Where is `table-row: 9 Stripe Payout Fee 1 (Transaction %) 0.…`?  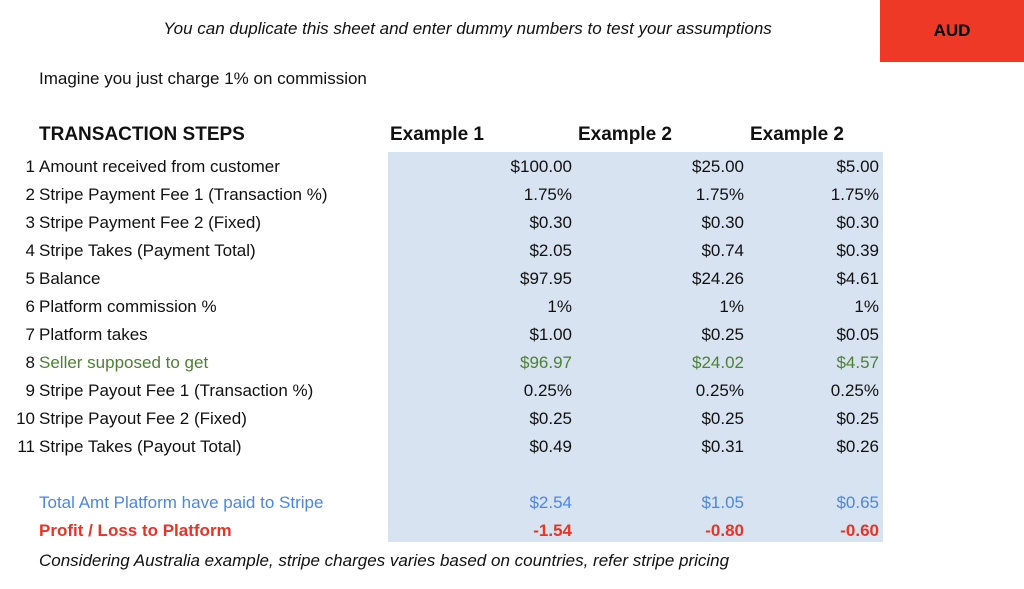
table-row: 9 Stripe Payout Fee 1 (Transaction %) 0.… is located at coordinates (441, 391).